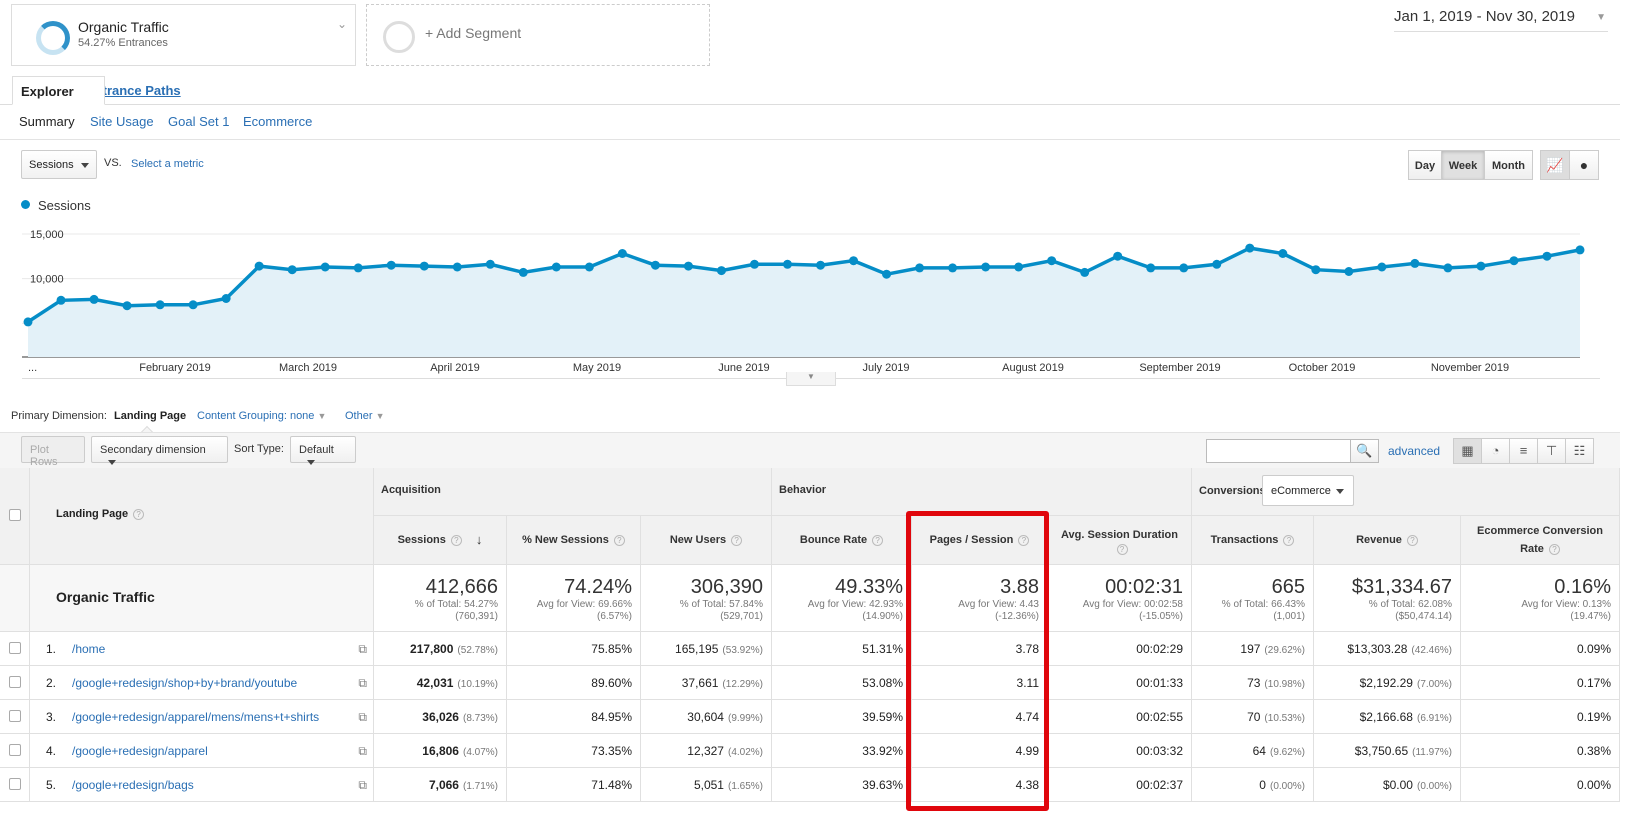  What do you see at coordinates (1387, 540) in the screenshot?
I see `col-revenue: Revenue?` at bounding box center [1387, 540].